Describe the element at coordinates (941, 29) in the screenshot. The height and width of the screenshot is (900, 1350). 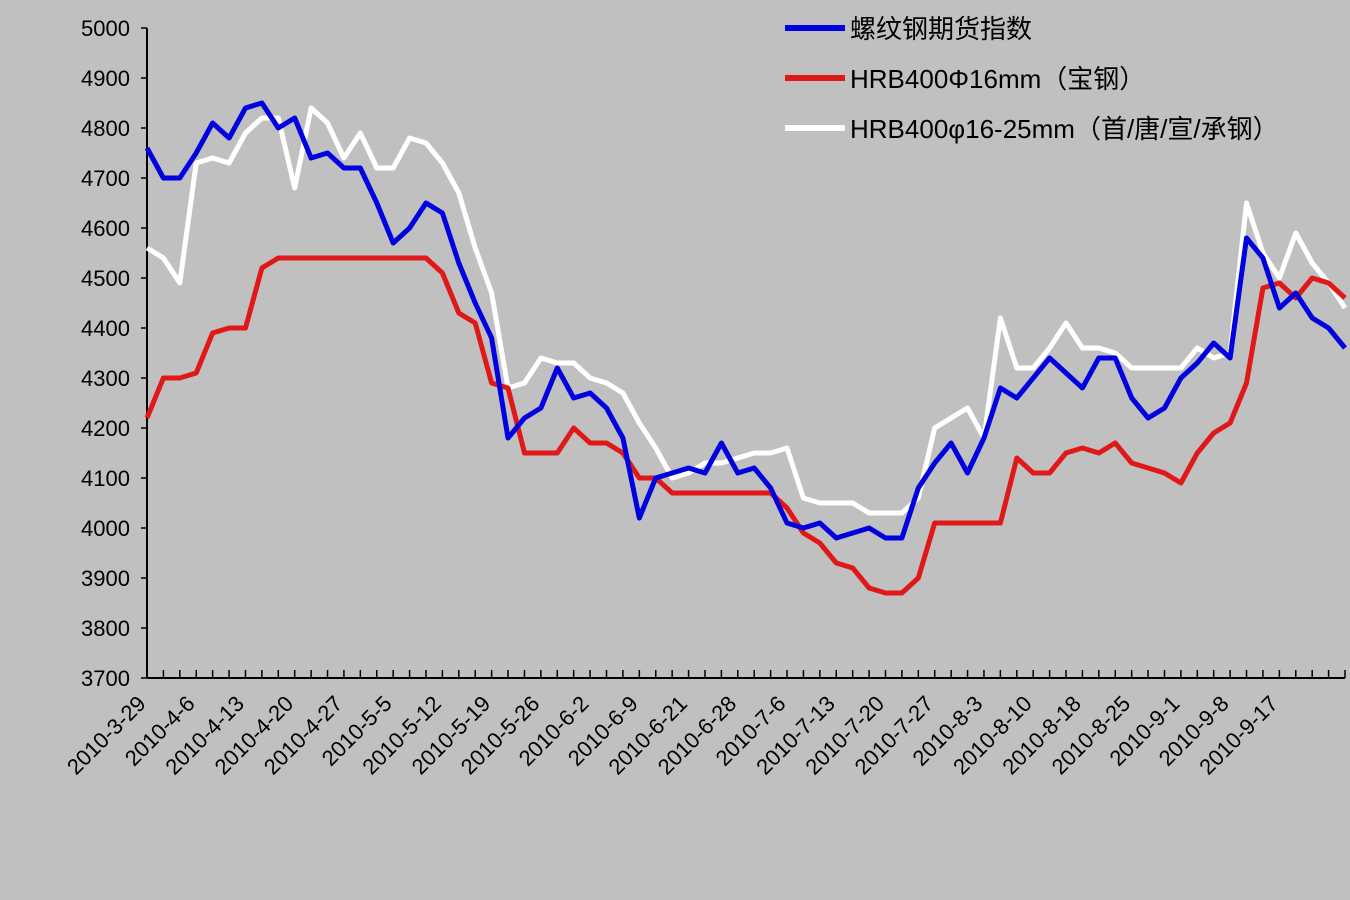
I see `legend-label: 螺纹钢期货指数` at that location.